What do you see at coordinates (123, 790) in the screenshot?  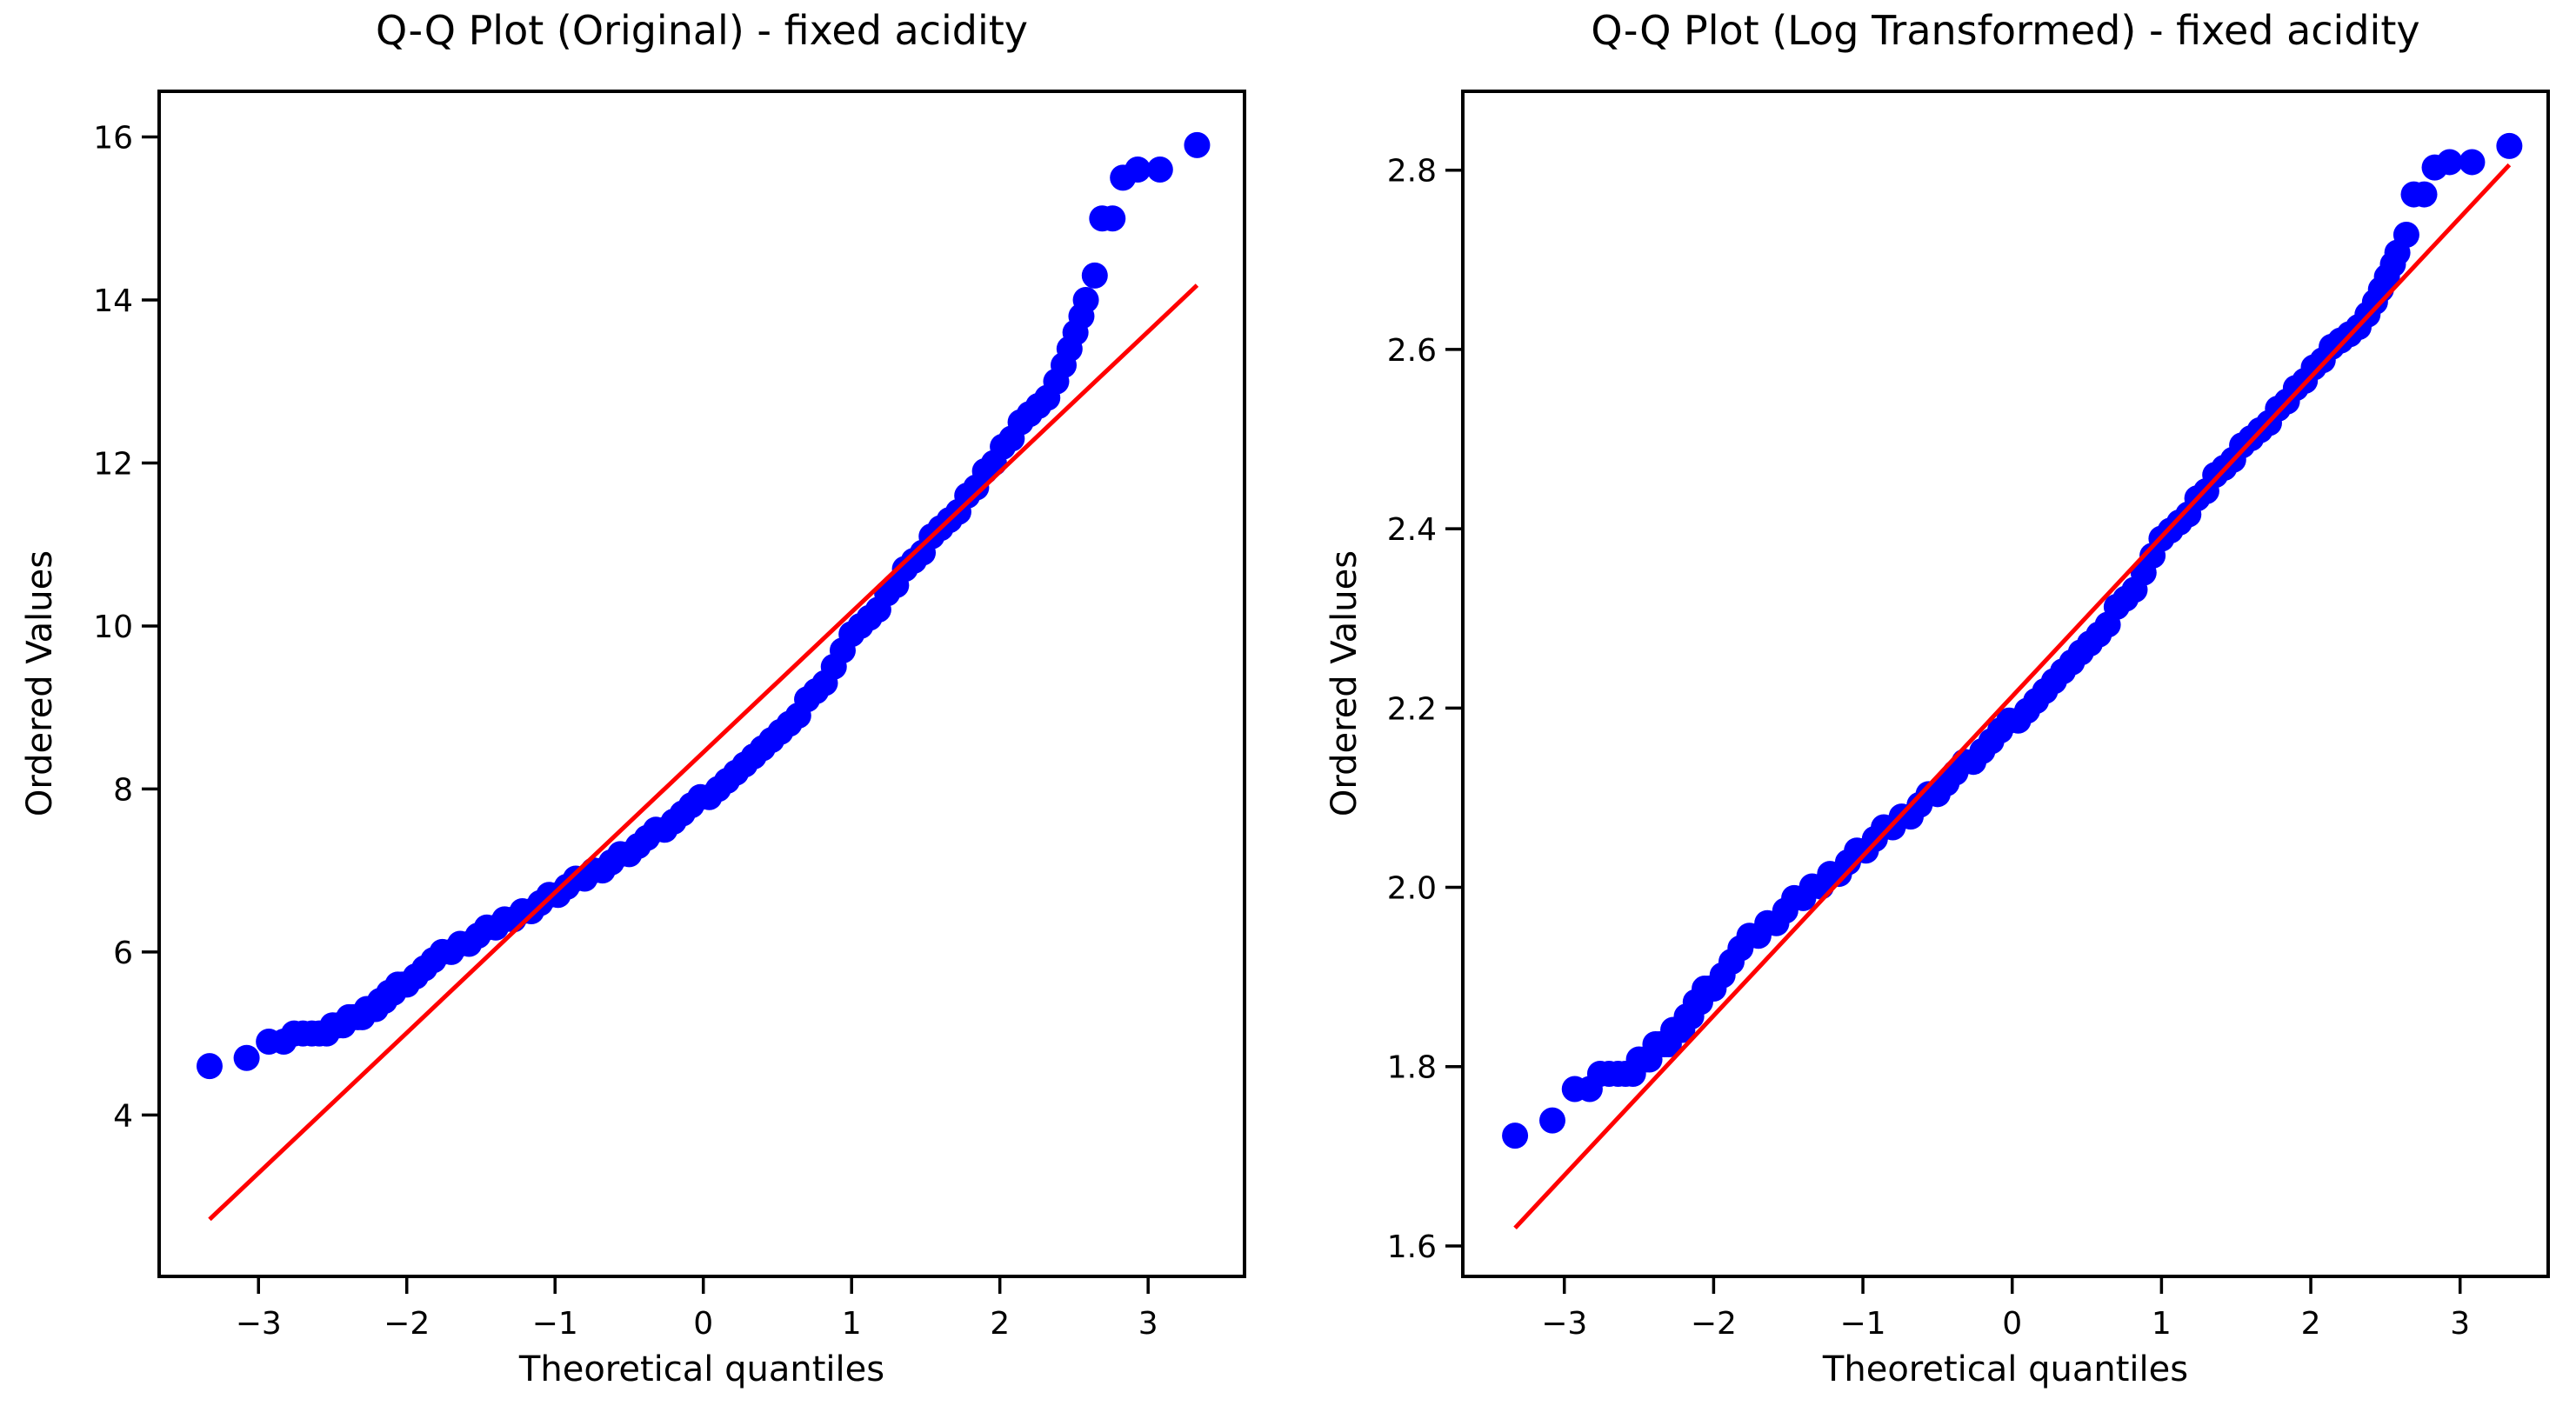 I see `y-tick-label: 8` at bounding box center [123, 790].